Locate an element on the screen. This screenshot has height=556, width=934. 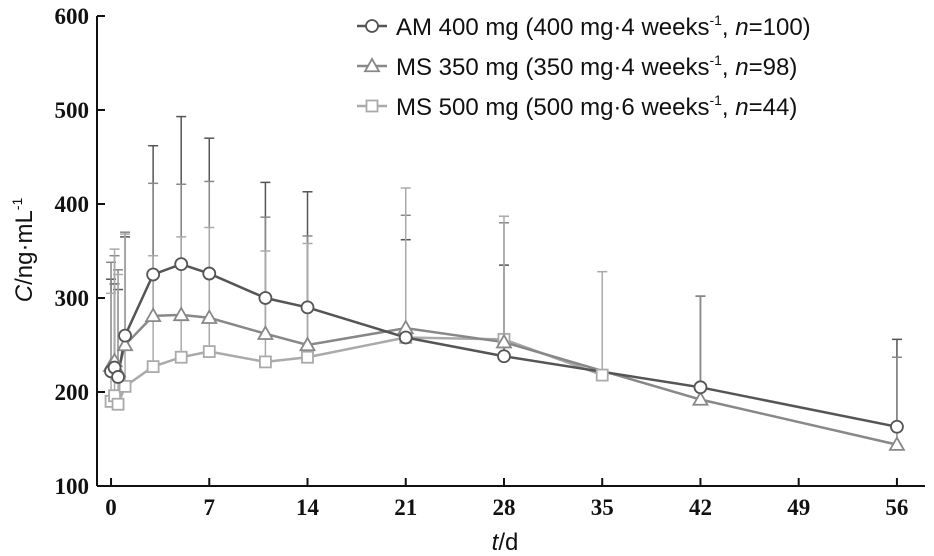
y-axis-unit-sup: -1 is located at coordinates (17, 204).